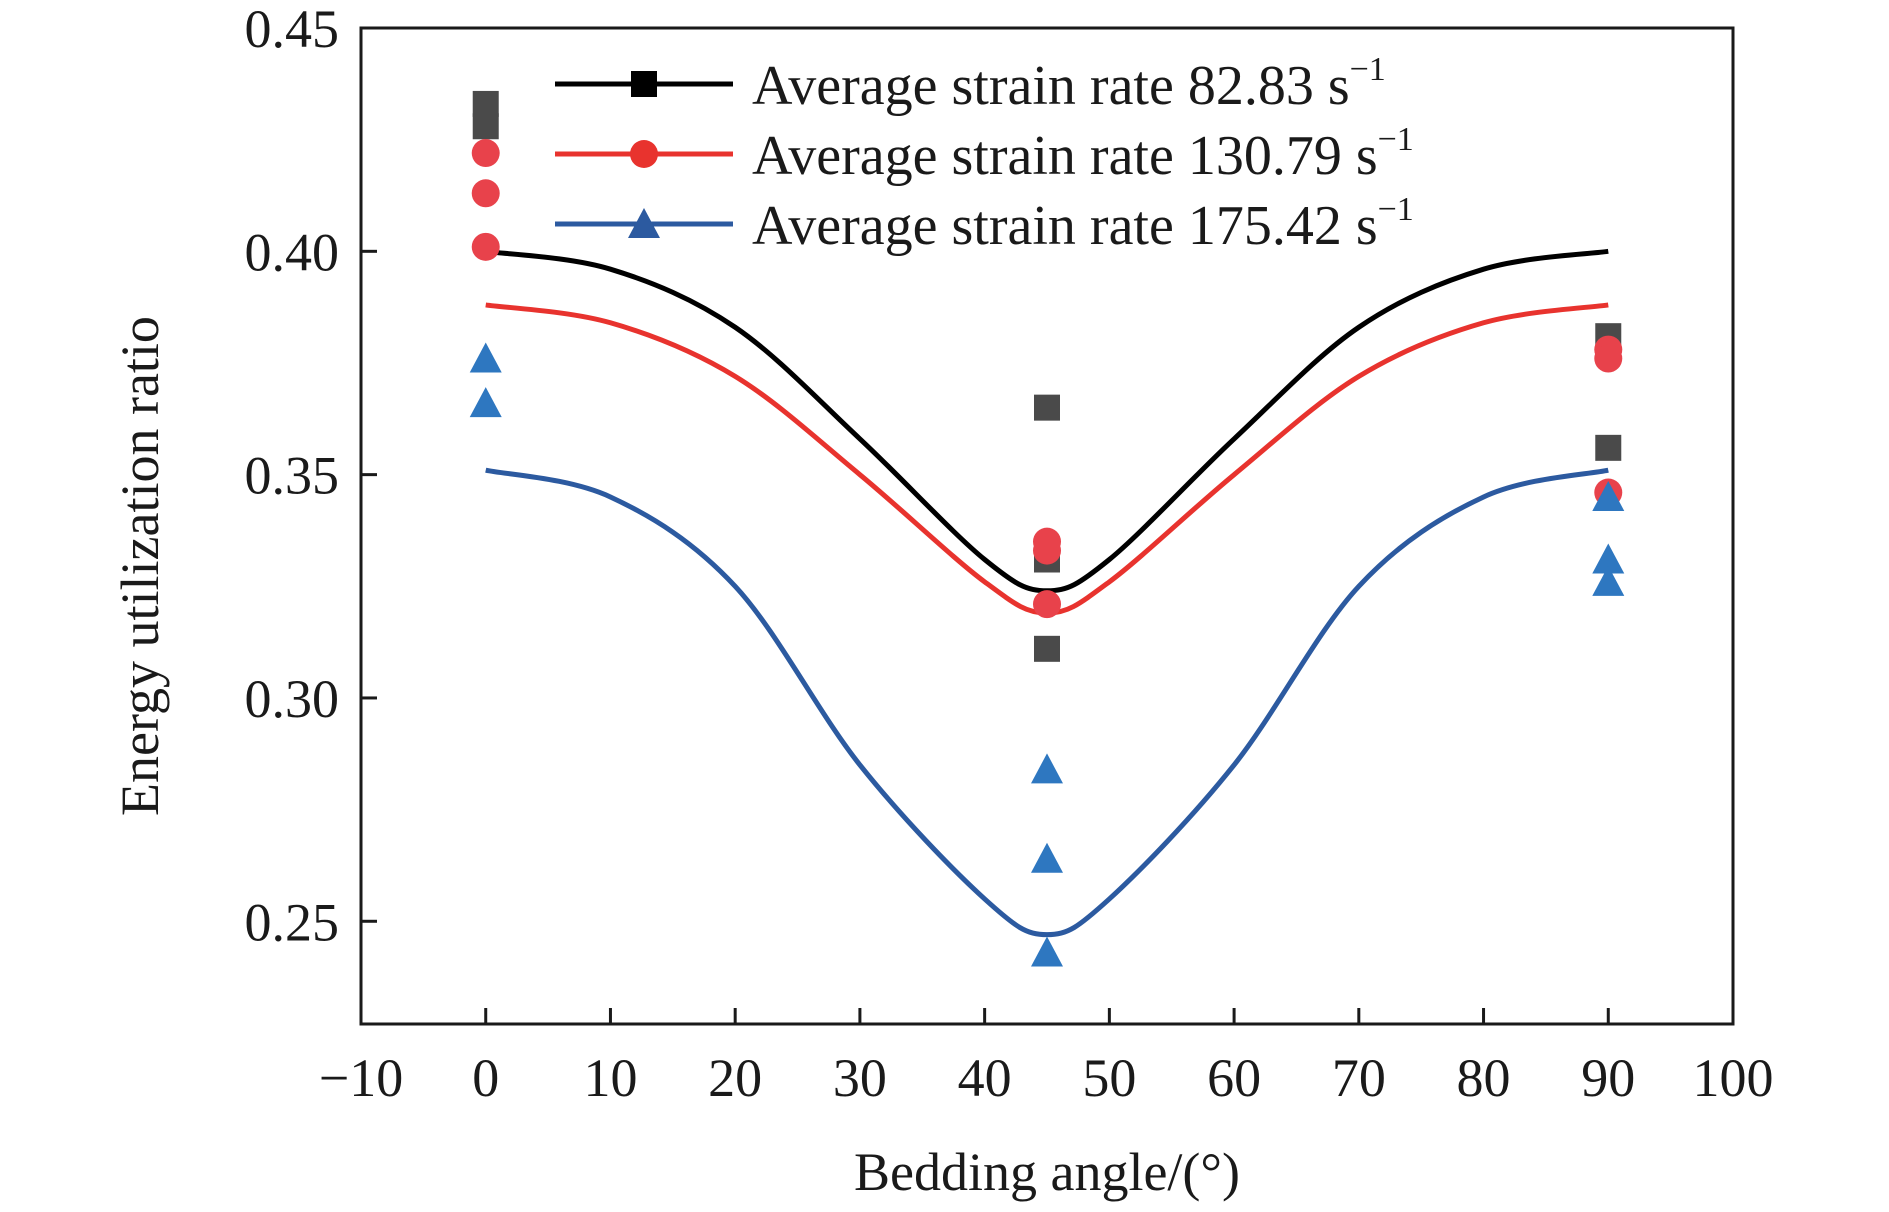  What do you see at coordinates (1484, 1078) in the screenshot?
I see `x-tick-label: 80` at bounding box center [1484, 1078].